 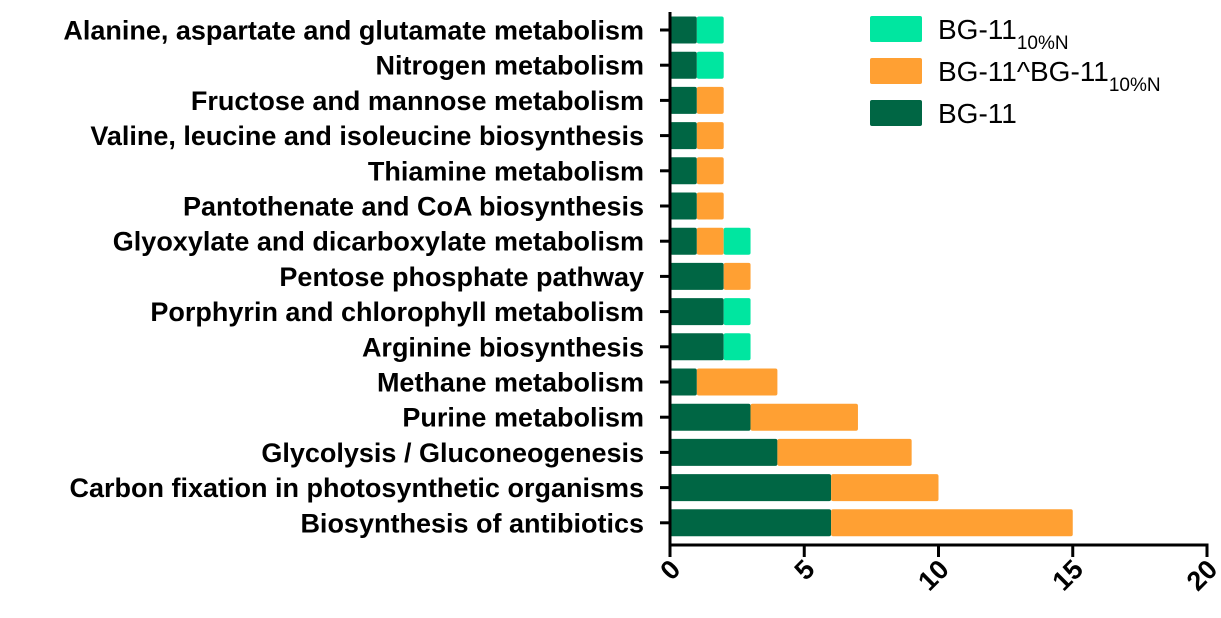 I want to click on category-label: Methane metabolism, so click(x=510, y=383).